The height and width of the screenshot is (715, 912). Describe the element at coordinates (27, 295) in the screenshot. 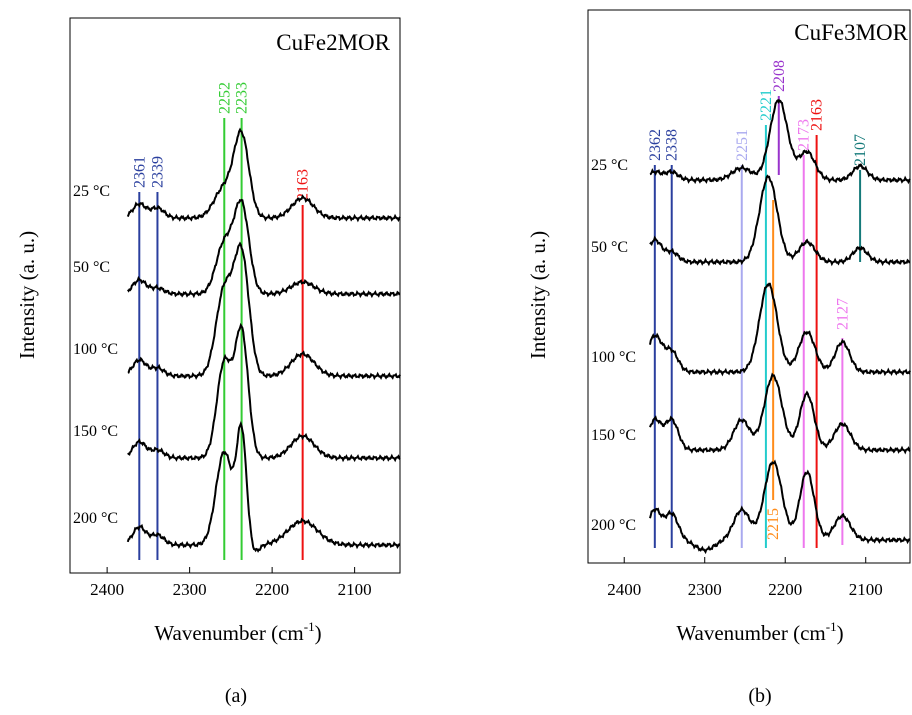

I see `y-axis-title-a: Intensity (a. u.)` at that location.